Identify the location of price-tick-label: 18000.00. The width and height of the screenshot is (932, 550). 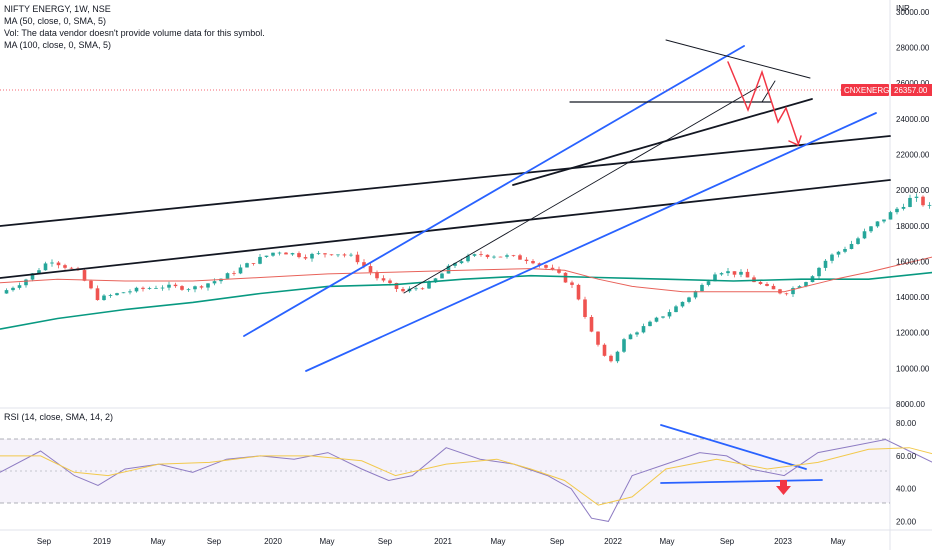
(913, 226).